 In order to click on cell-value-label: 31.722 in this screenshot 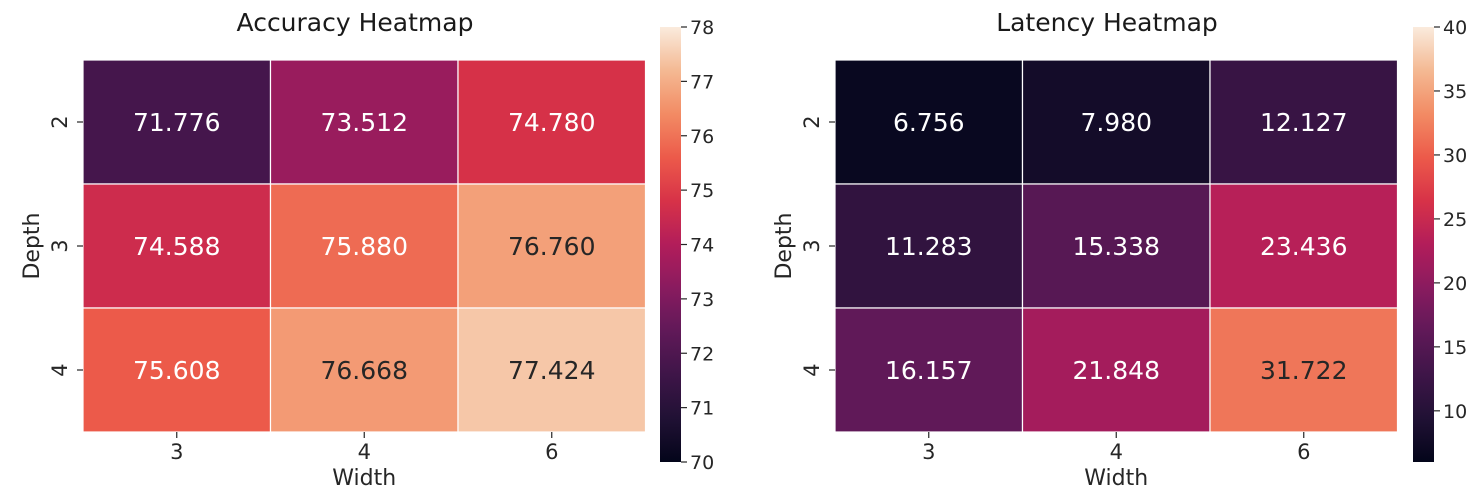, I will do `click(1303, 370)`.